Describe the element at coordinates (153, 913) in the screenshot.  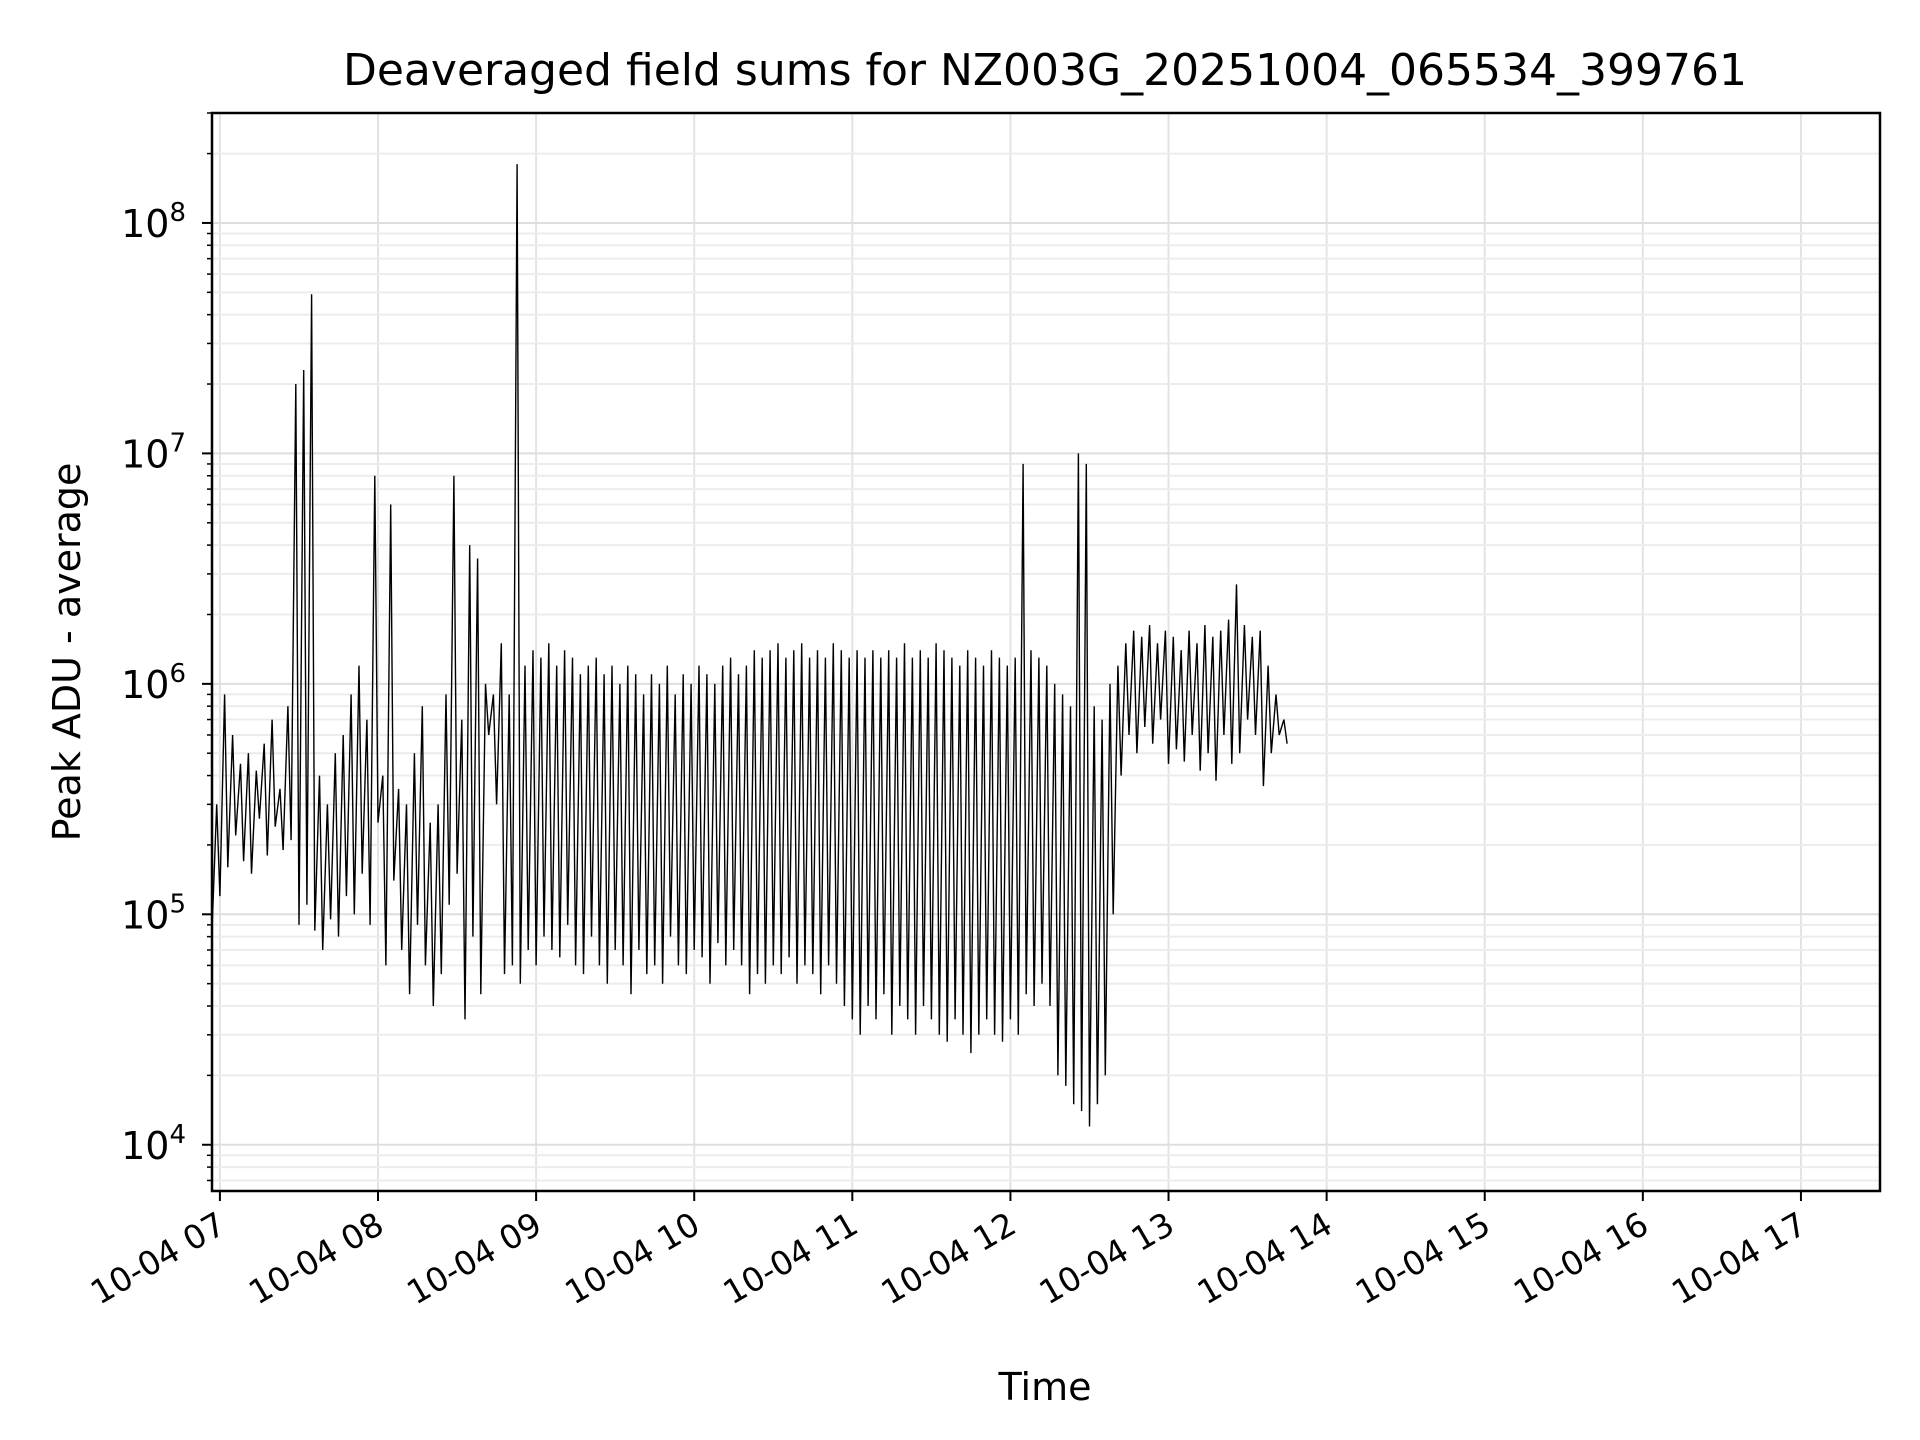
I see `y-tick-label: 105` at that location.